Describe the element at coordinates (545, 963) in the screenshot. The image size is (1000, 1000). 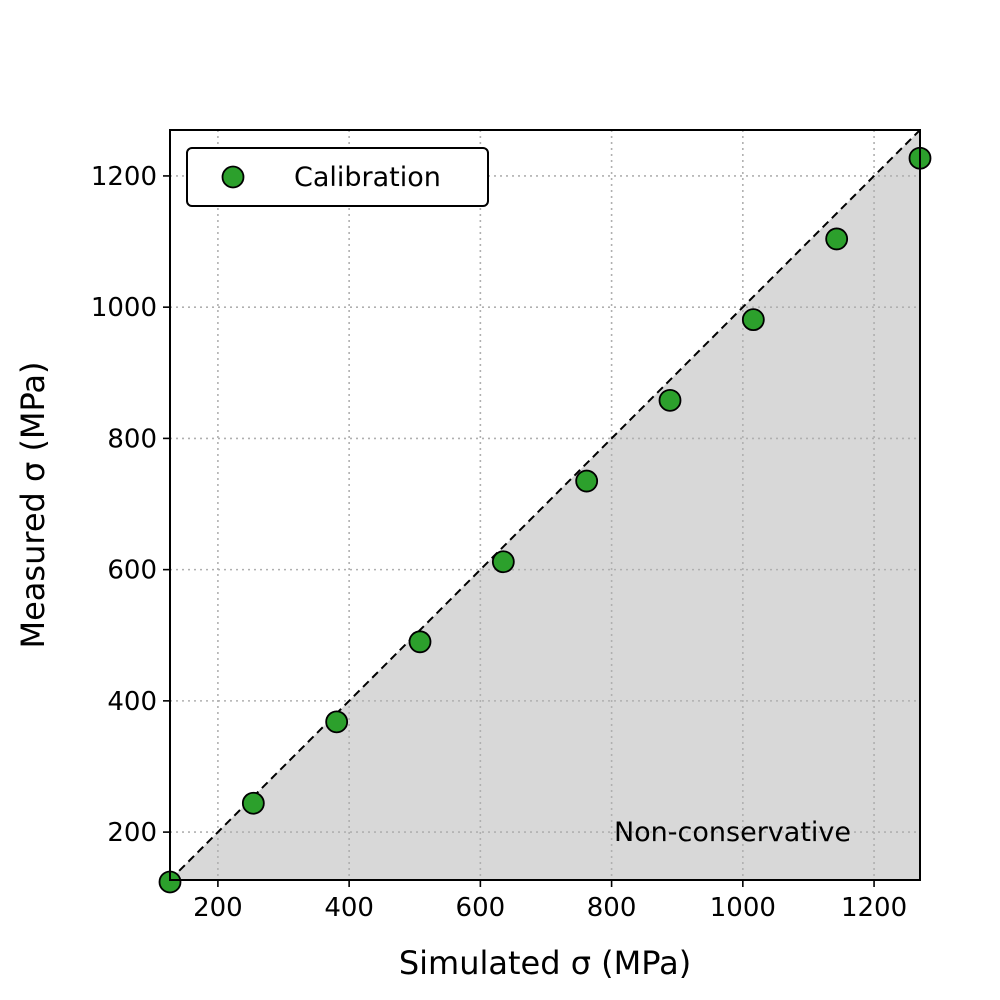
I see `x-axis-label: Simulated σ (MPa)` at that location.